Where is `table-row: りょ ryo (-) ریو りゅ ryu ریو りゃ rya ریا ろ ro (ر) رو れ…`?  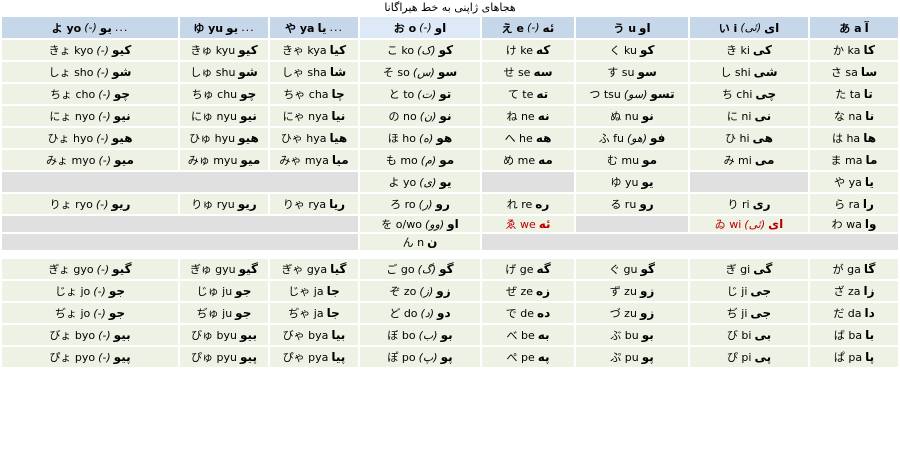 table-row: りょ ryo (-) ریو りゅ ryu ریو りゃ rya ریا ろ ro (ر) رو れ… is located at coordinates (450, 204).